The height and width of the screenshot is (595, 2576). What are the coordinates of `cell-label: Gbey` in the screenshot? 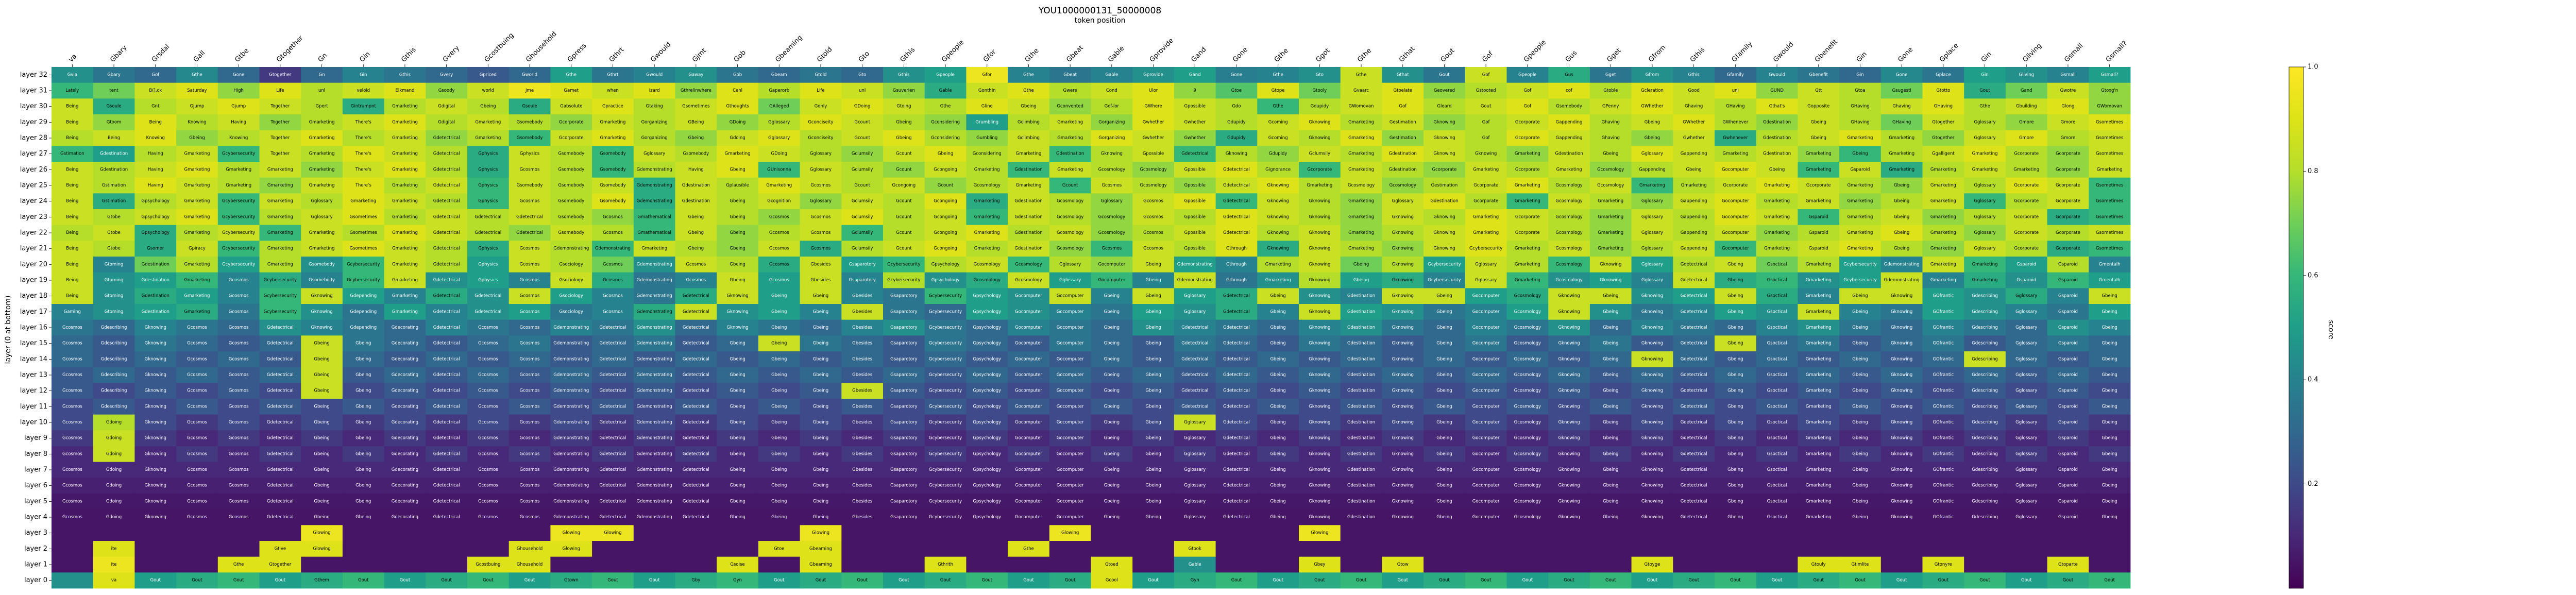 It's located at (1319, 564).